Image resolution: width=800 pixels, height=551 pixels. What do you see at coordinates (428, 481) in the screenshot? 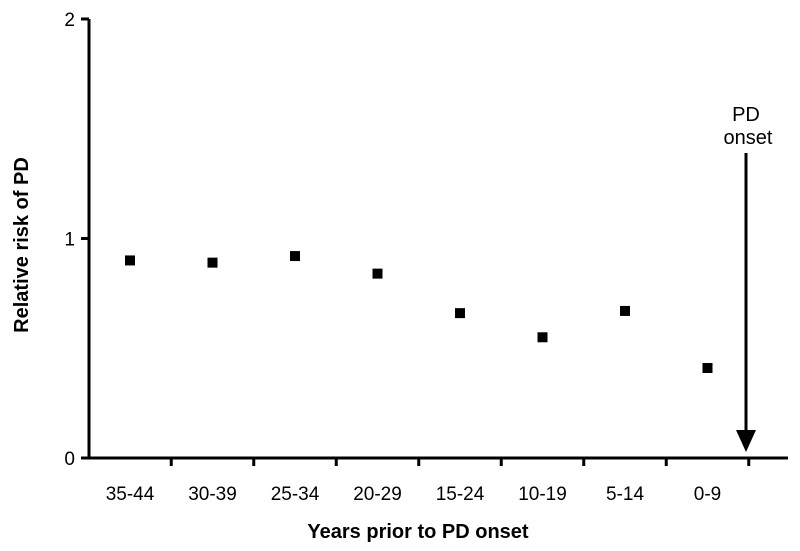
I see `x-ticks: 35-44 30-39 25-34 20-29 15-24 10-19 5-14 0-9` at bounding box center [428, 481].